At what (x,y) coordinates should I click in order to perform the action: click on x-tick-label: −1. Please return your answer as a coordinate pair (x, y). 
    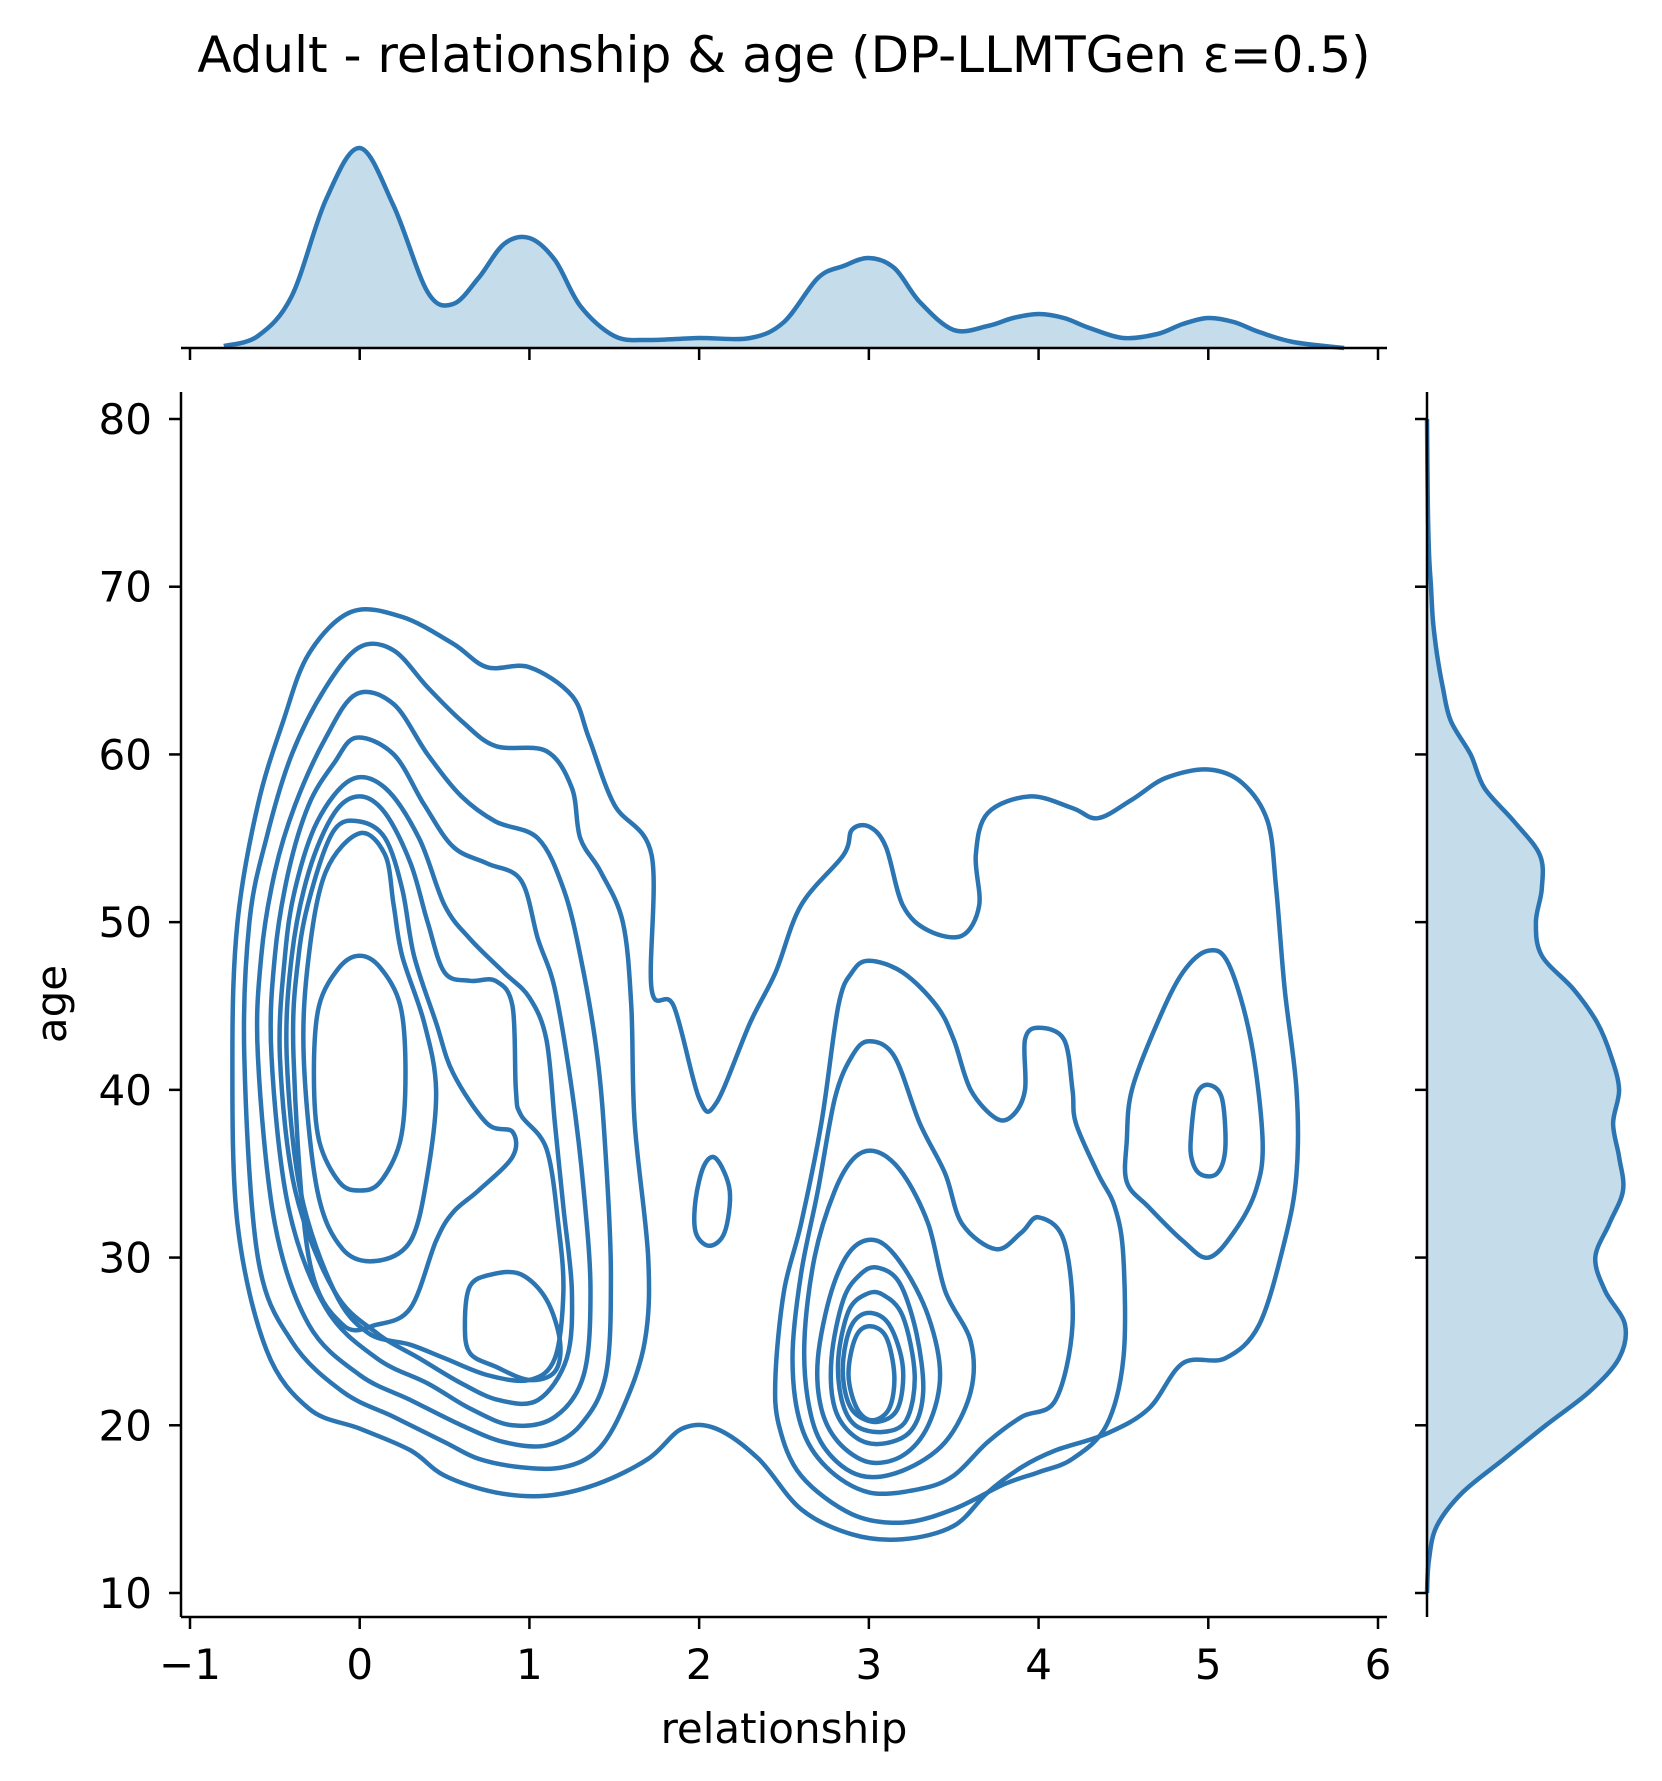
    Looking at the image, I should click on (190, 1664).